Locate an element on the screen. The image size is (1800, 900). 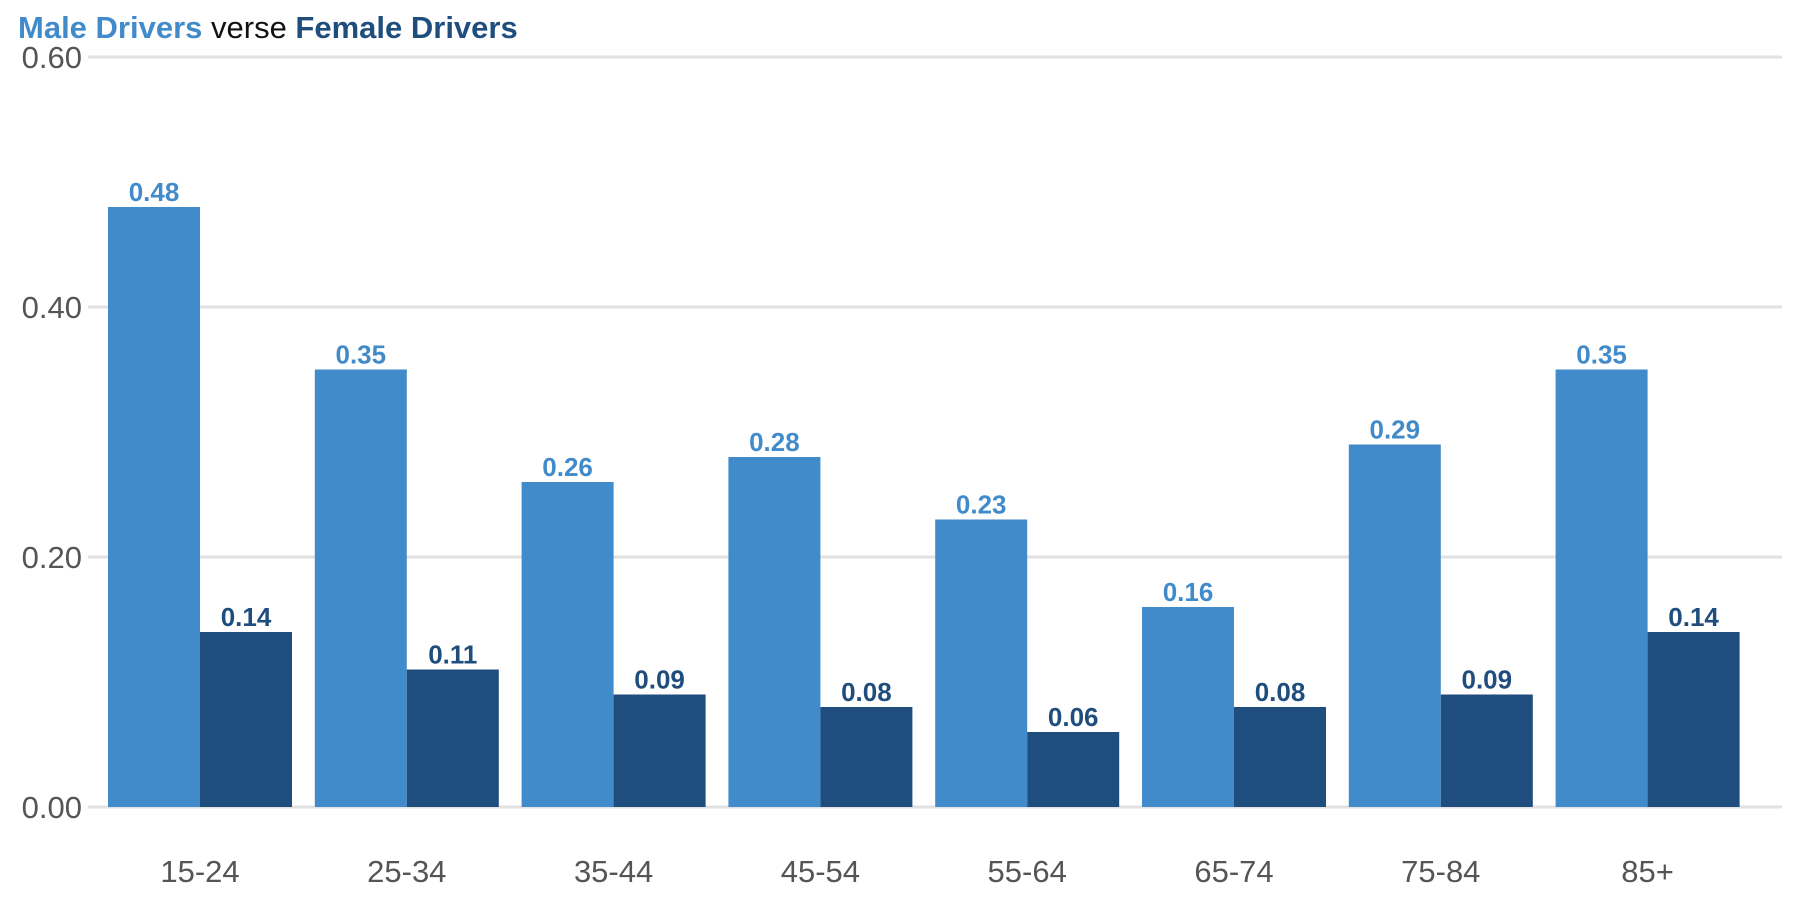
male-value-label: 0.48 is located at coordinates (154, 192).